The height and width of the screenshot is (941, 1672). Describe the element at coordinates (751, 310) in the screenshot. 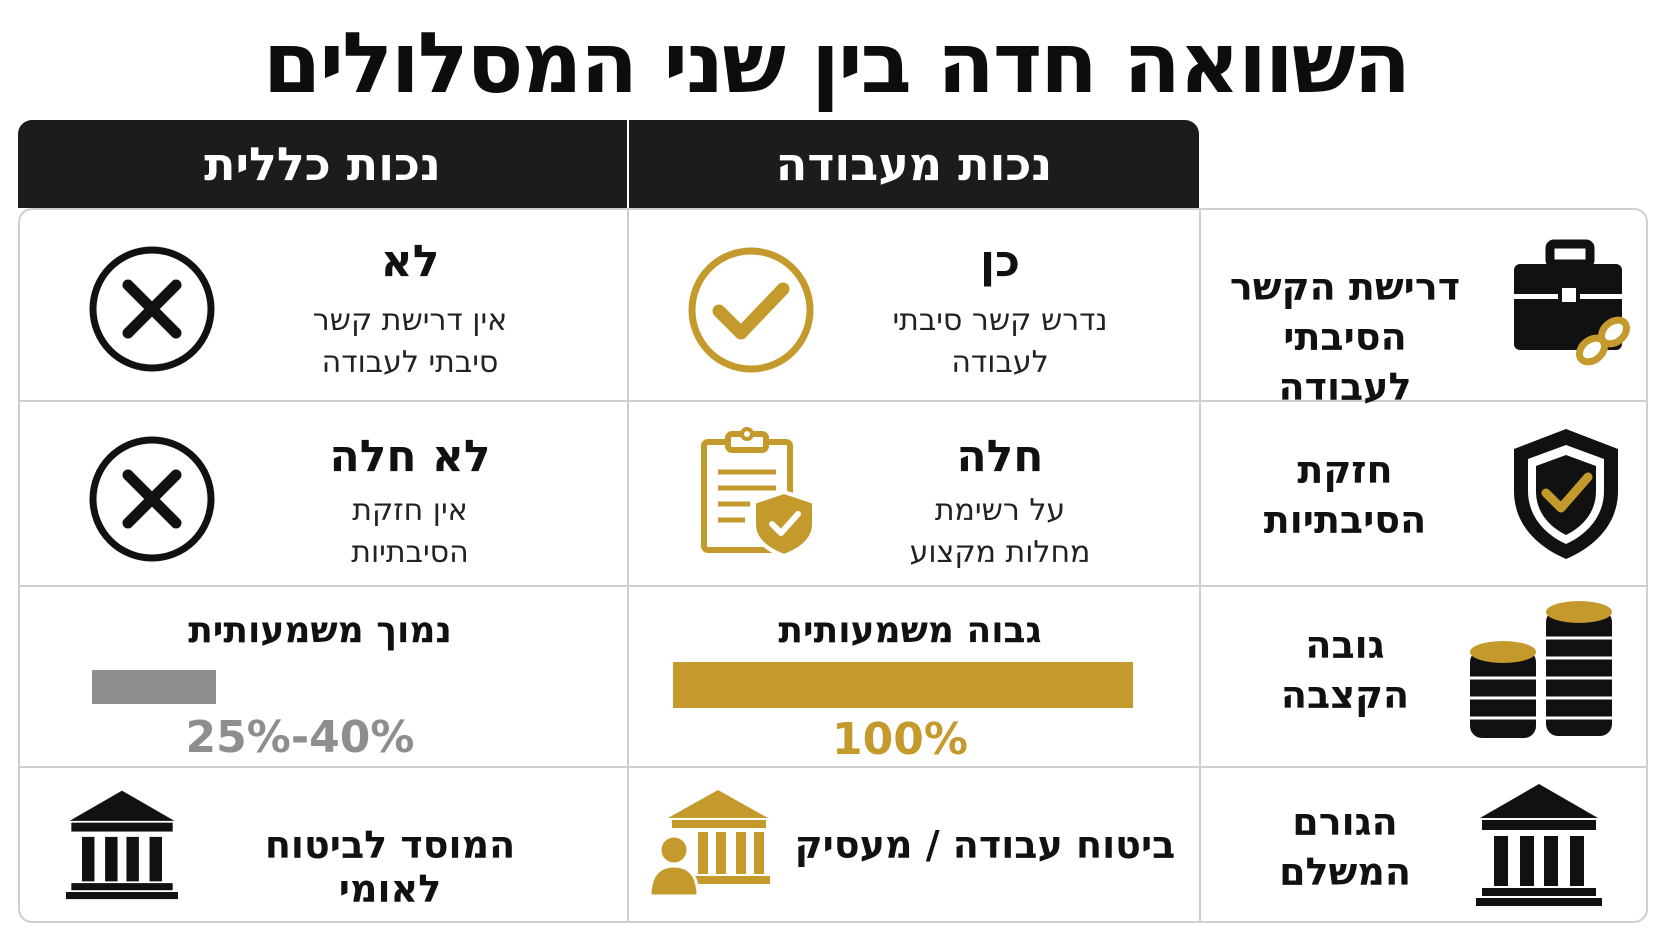

I see `check-circle-icon` at that location.